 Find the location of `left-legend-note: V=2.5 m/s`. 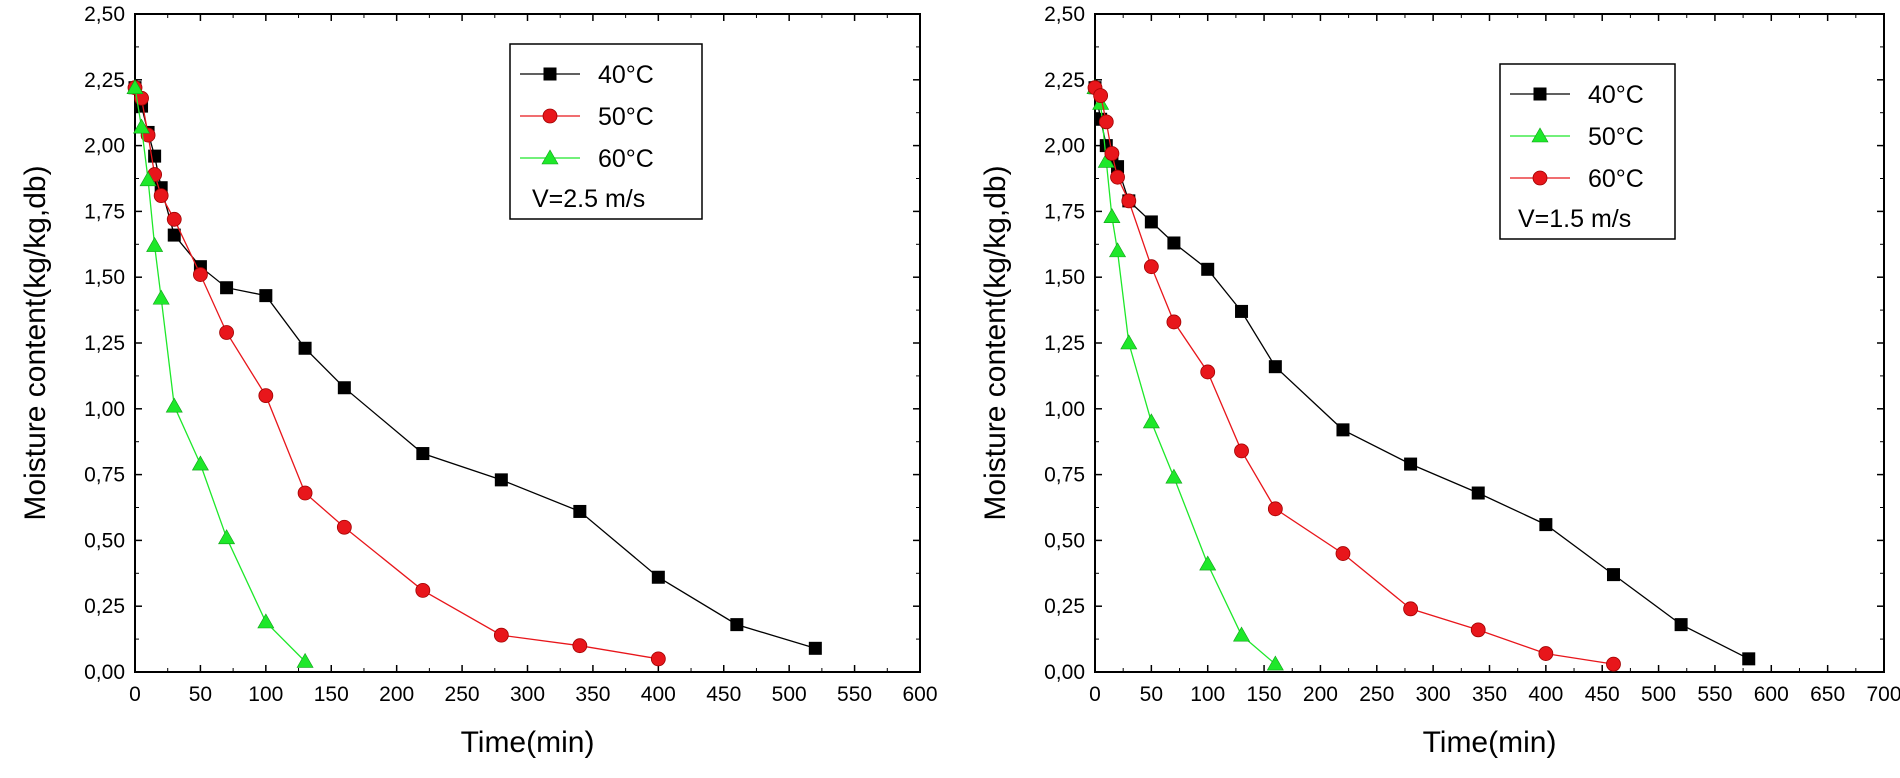

left-legend-note: V=2.5 m/s is located at coordinates (588, 199).